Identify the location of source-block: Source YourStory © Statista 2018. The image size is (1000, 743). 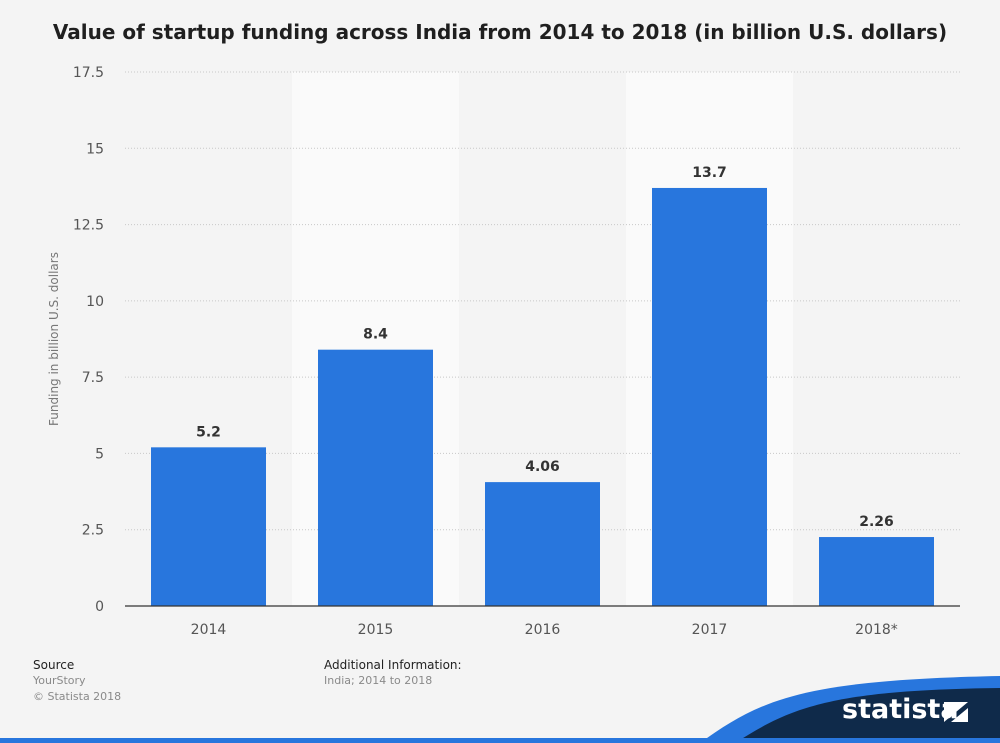
(77, 681).